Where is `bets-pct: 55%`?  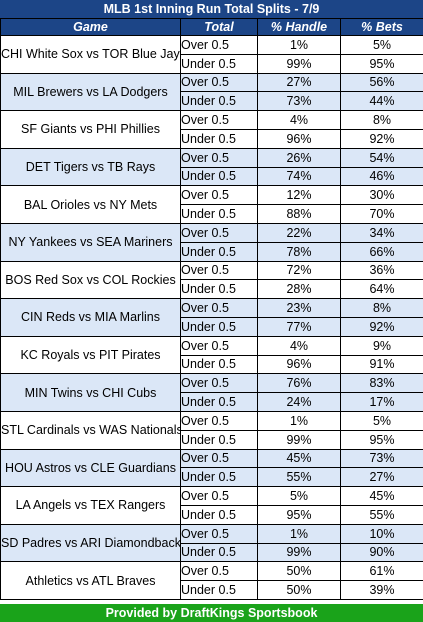
bets-pct: 55% is located at coordinates (381, 514).